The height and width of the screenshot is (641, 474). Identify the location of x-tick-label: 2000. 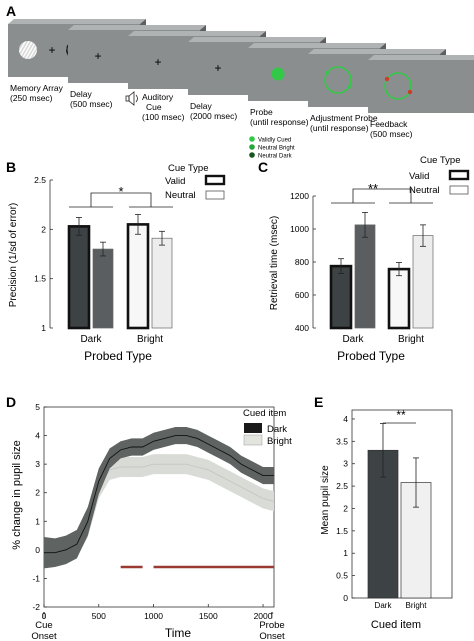
(263, 616).